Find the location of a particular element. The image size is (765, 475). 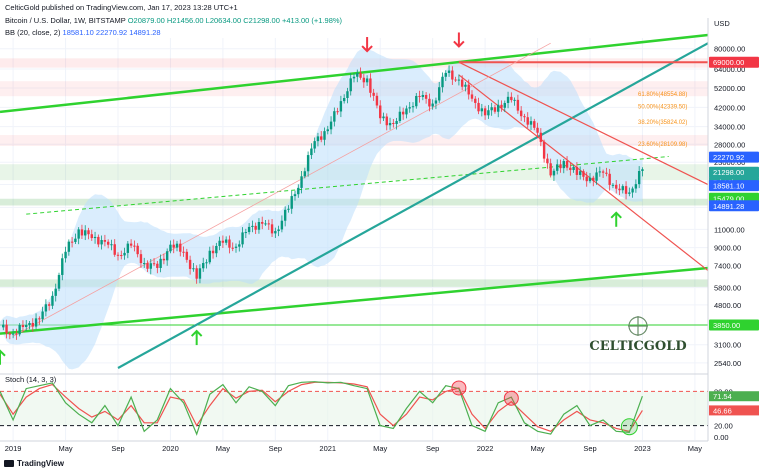

time-axis-label: 2023 is located at coordinates (642, 448).